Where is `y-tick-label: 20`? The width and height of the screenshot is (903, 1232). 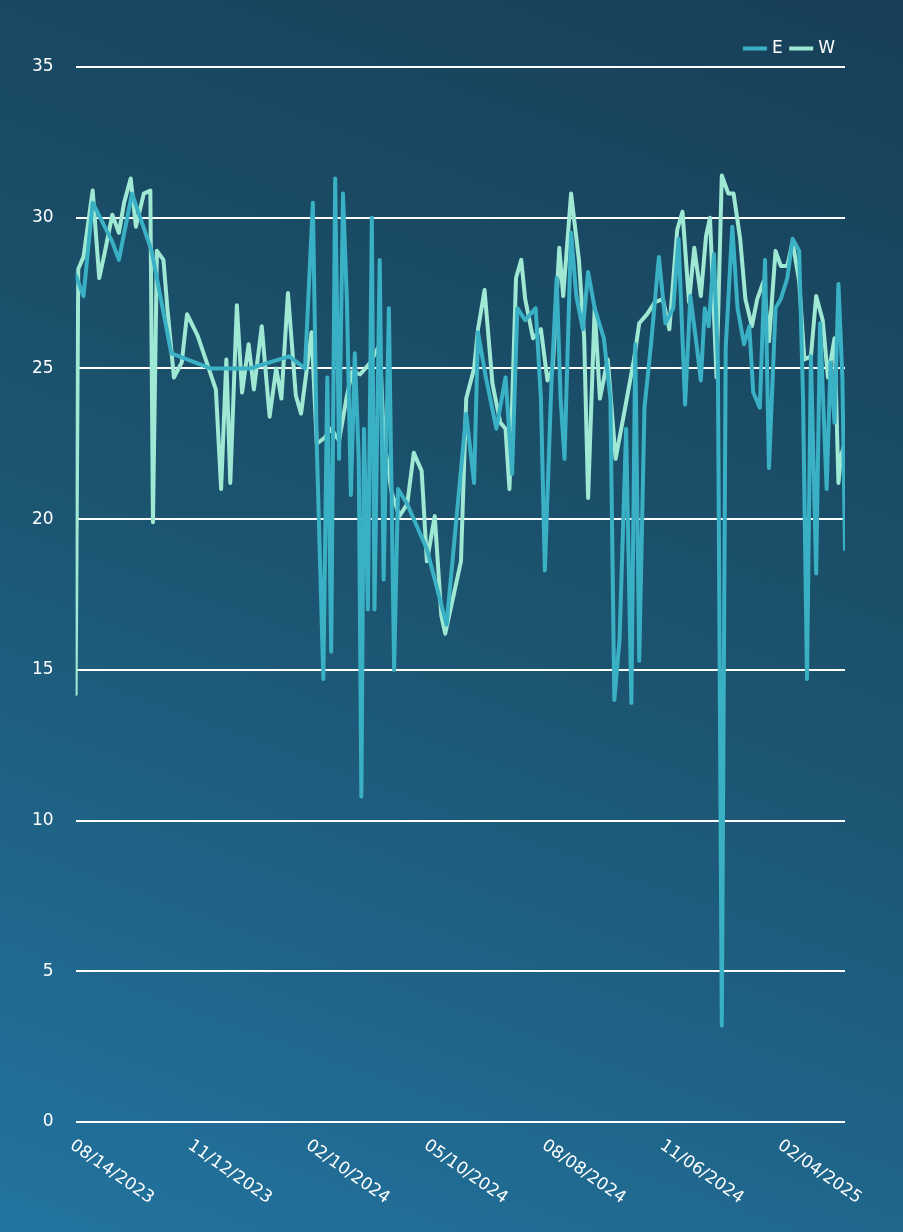
y-tick-label: 20 is located at coordinates (42, 517).